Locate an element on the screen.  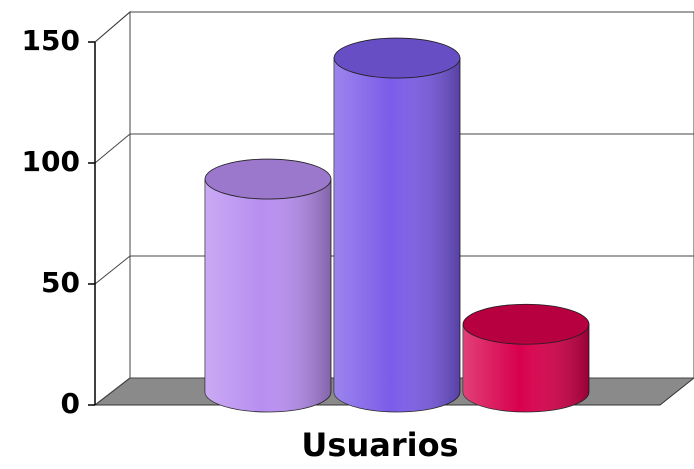
x-tick-label: Usuarios is located at coordinates (379, 445).